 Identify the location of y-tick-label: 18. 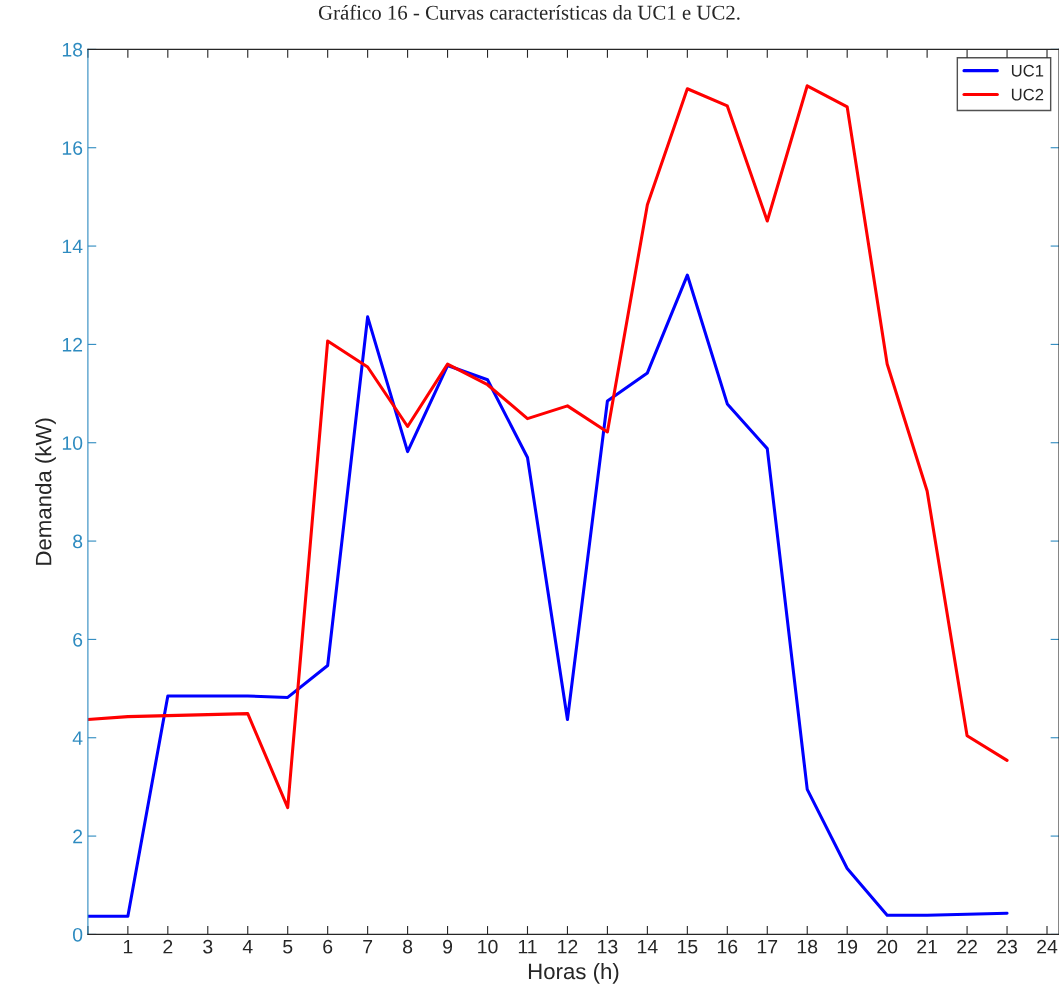
(72, 49).